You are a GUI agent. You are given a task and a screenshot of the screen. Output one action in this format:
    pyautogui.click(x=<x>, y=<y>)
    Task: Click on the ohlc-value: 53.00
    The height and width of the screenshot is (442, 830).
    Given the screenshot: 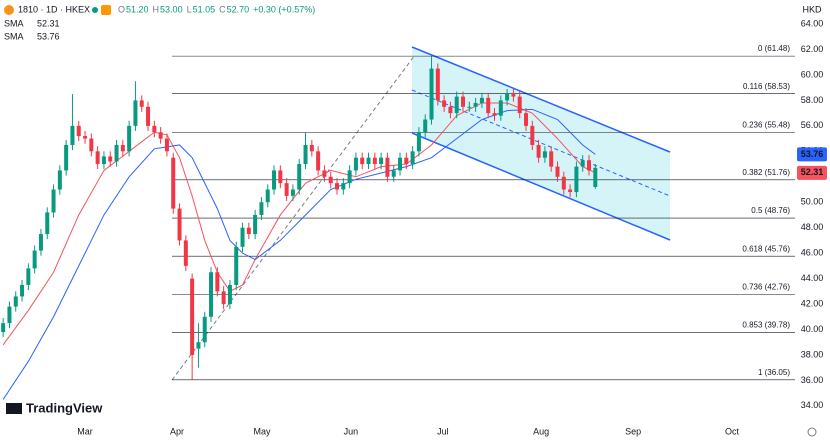 What is the action you would take?
    pyautogui.click(x=171, y=9)
    